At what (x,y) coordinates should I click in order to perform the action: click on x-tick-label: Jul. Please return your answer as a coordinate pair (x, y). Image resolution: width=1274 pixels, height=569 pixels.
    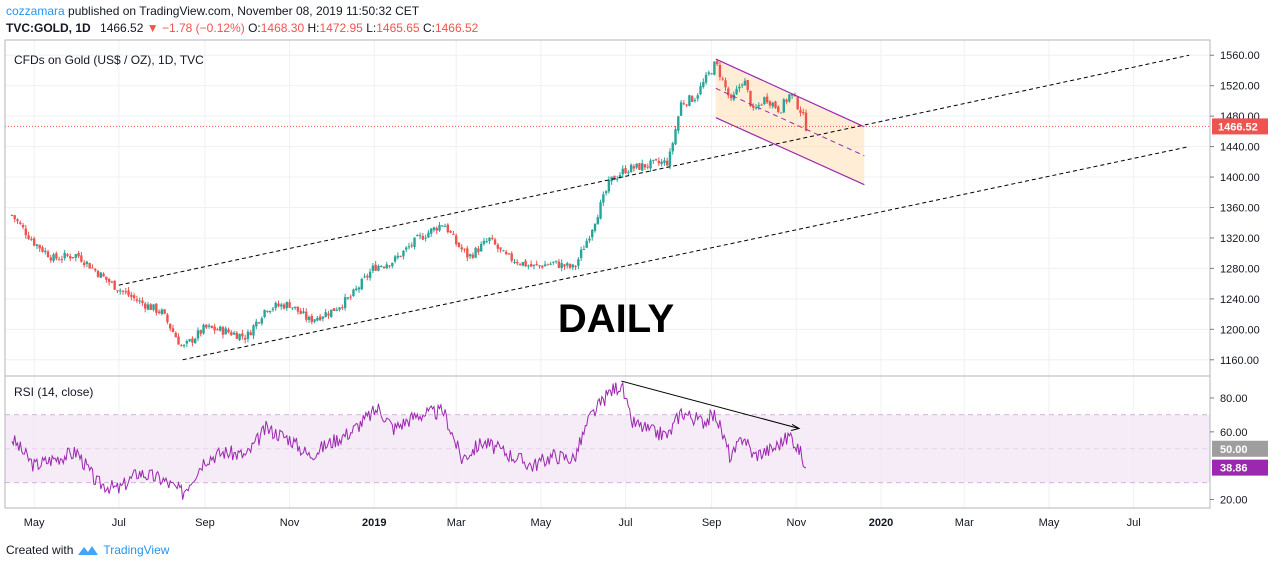
    Looking at the image, I should click on (119, 523).